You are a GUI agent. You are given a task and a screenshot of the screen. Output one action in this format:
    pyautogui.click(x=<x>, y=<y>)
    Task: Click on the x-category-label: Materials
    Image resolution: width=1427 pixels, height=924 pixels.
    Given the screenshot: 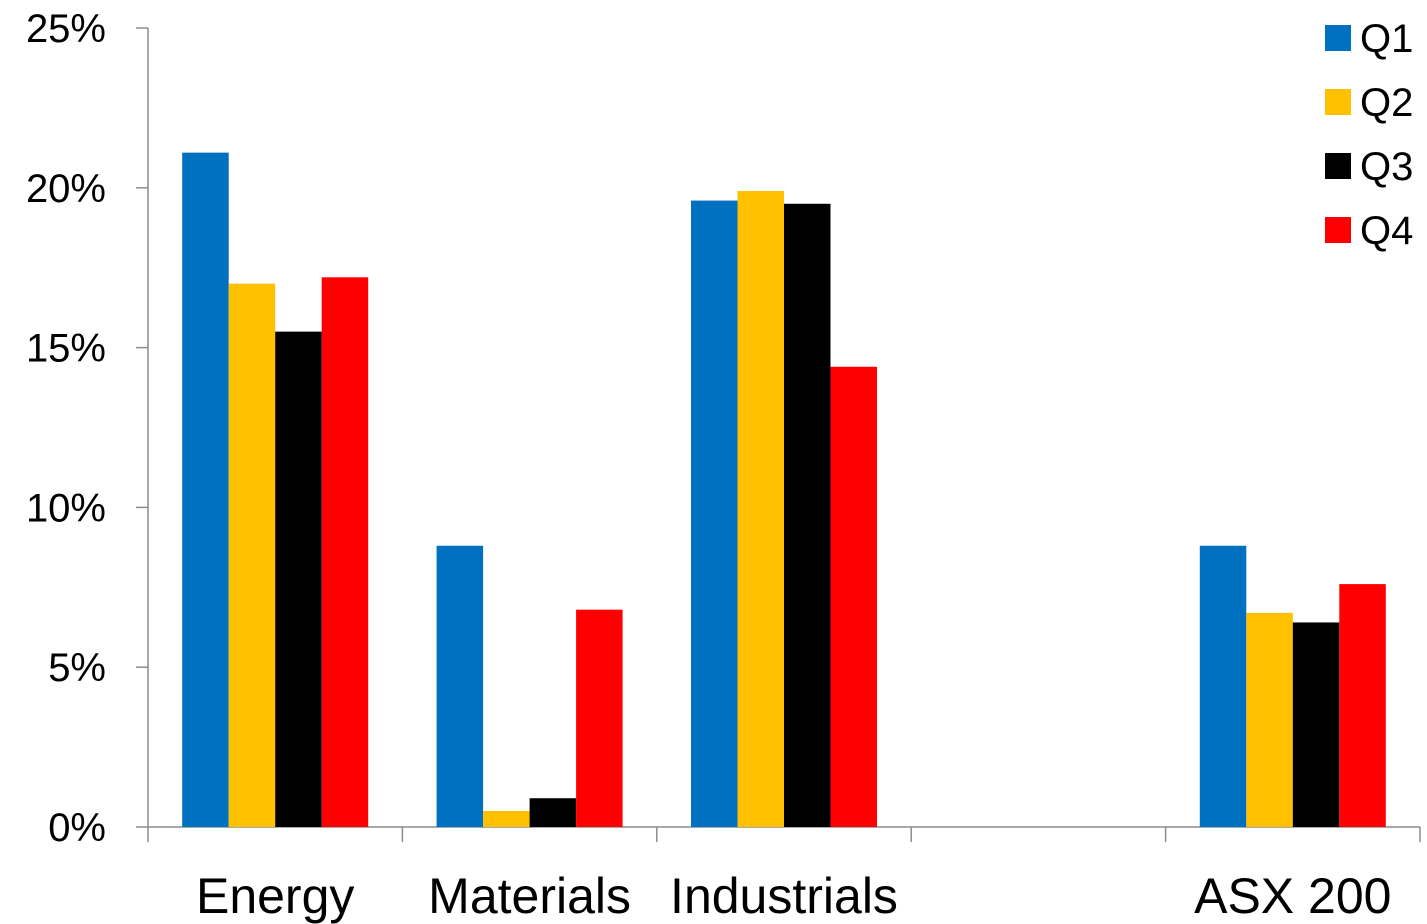 What is the action you would take?
    pyautogui.click(x=529, y=896)
    